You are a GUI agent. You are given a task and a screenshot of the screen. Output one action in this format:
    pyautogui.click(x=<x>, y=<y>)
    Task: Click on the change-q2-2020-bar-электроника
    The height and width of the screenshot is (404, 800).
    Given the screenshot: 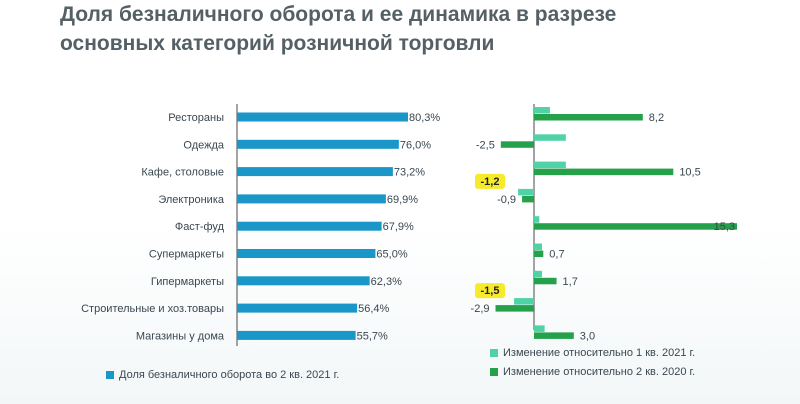 What is the action you would take?
    pyautogui.click(x=528, y=199)
    